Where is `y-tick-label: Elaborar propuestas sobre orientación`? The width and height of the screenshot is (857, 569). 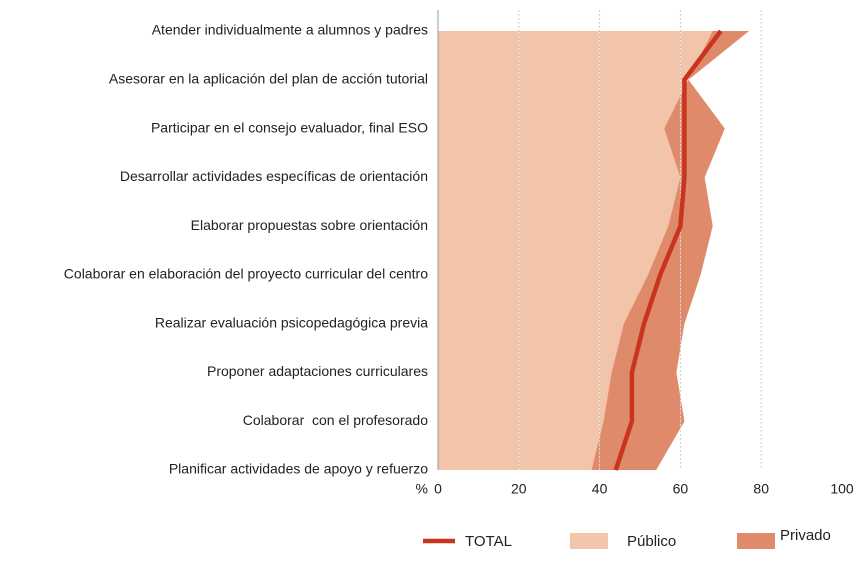
y-tick-label: Elaborar propuestas sobre orientación is located at coordinates (309, 225).